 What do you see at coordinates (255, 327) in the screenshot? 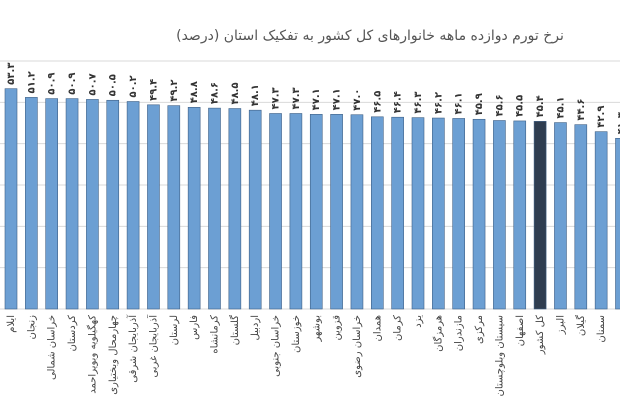
I see `x-tick-label: اردبیل` at bounding box center [255, 327].